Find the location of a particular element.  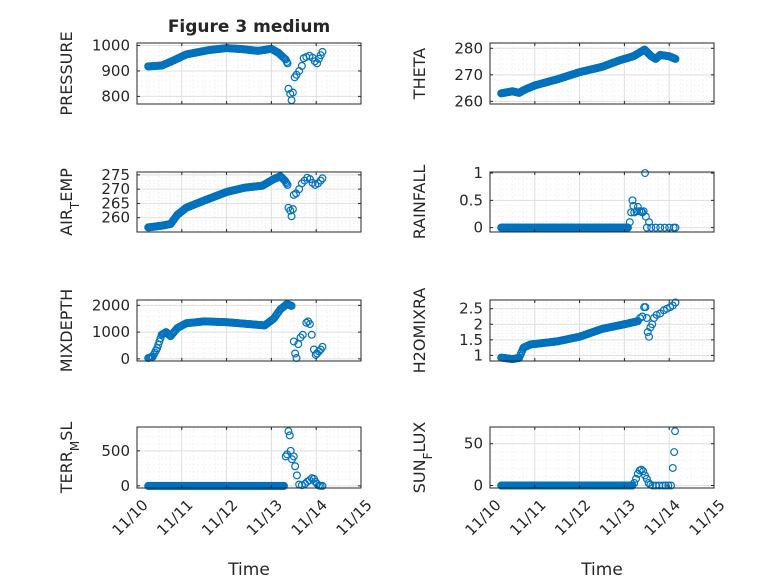

y-tick-label: 280 is located at coordinates (468, 48).